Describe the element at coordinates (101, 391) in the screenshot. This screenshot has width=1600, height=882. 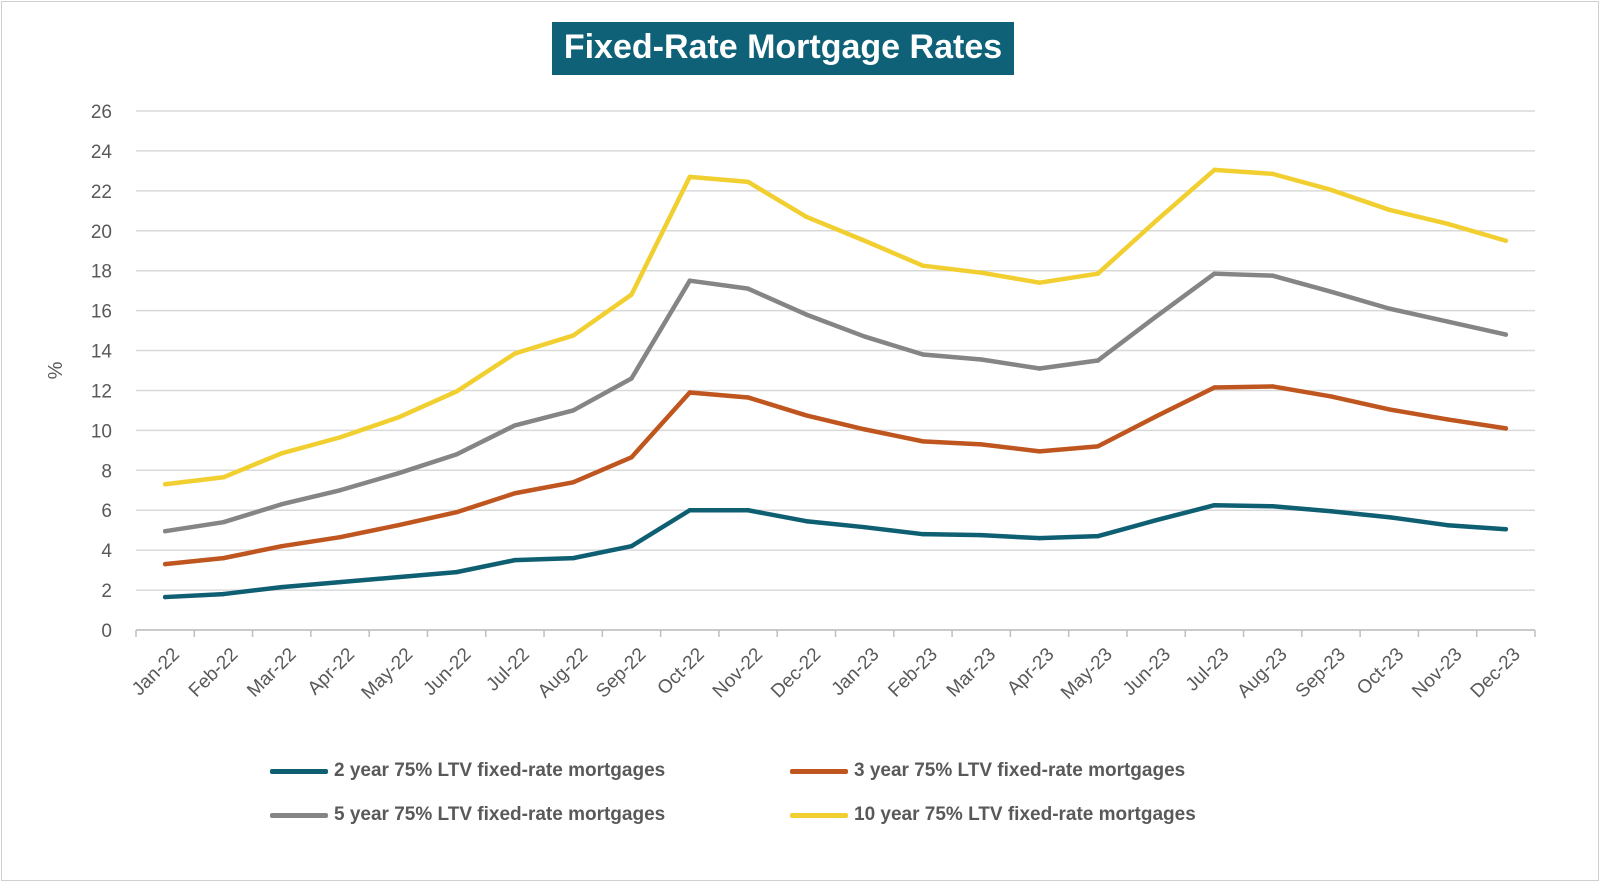
I see `y-tick-label: 12` at that location.